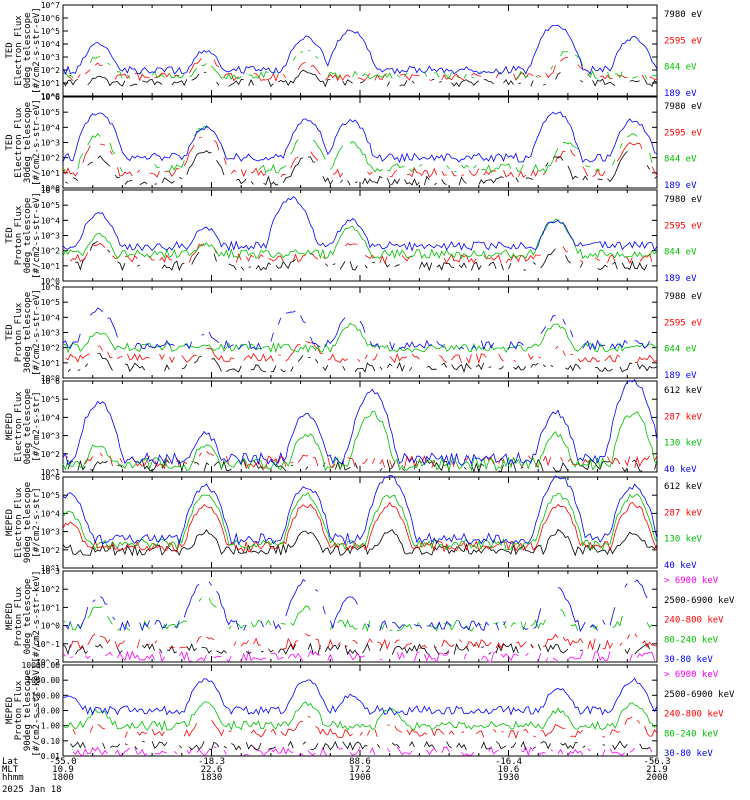  Describe the element at coordinates (683, 107) in the screenshot. I see `legend-entry: 7980 eV` at that location.